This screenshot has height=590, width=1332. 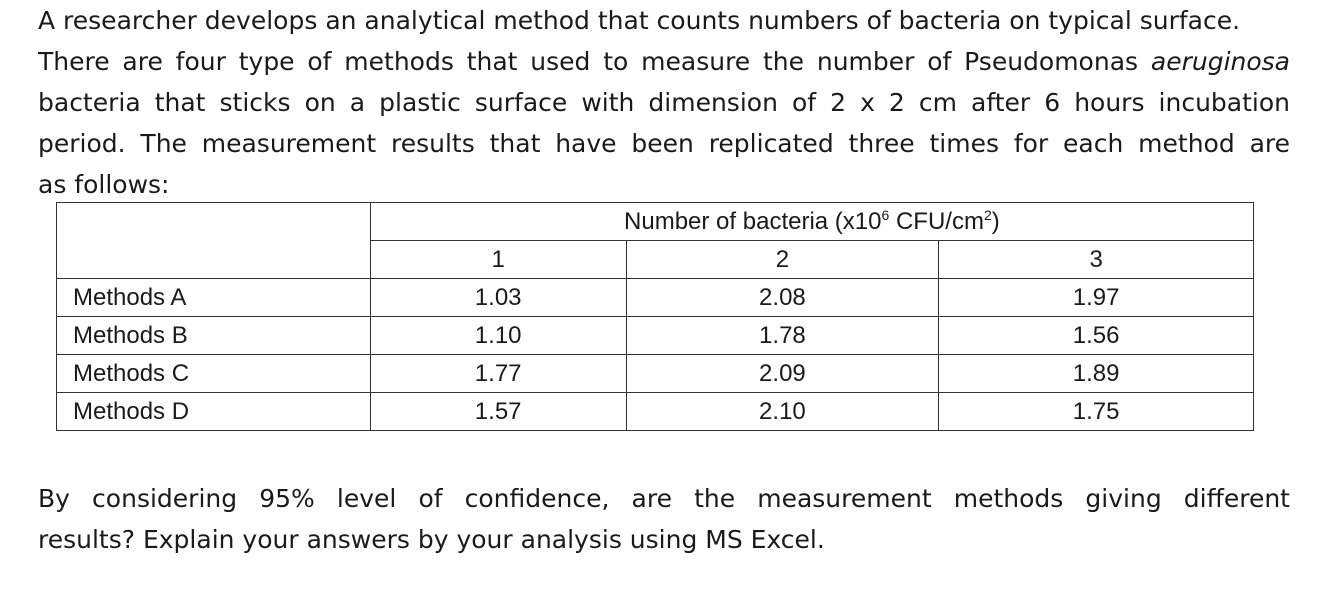 I want to click on table-cell: 1.57, so click(x=498, y=411).